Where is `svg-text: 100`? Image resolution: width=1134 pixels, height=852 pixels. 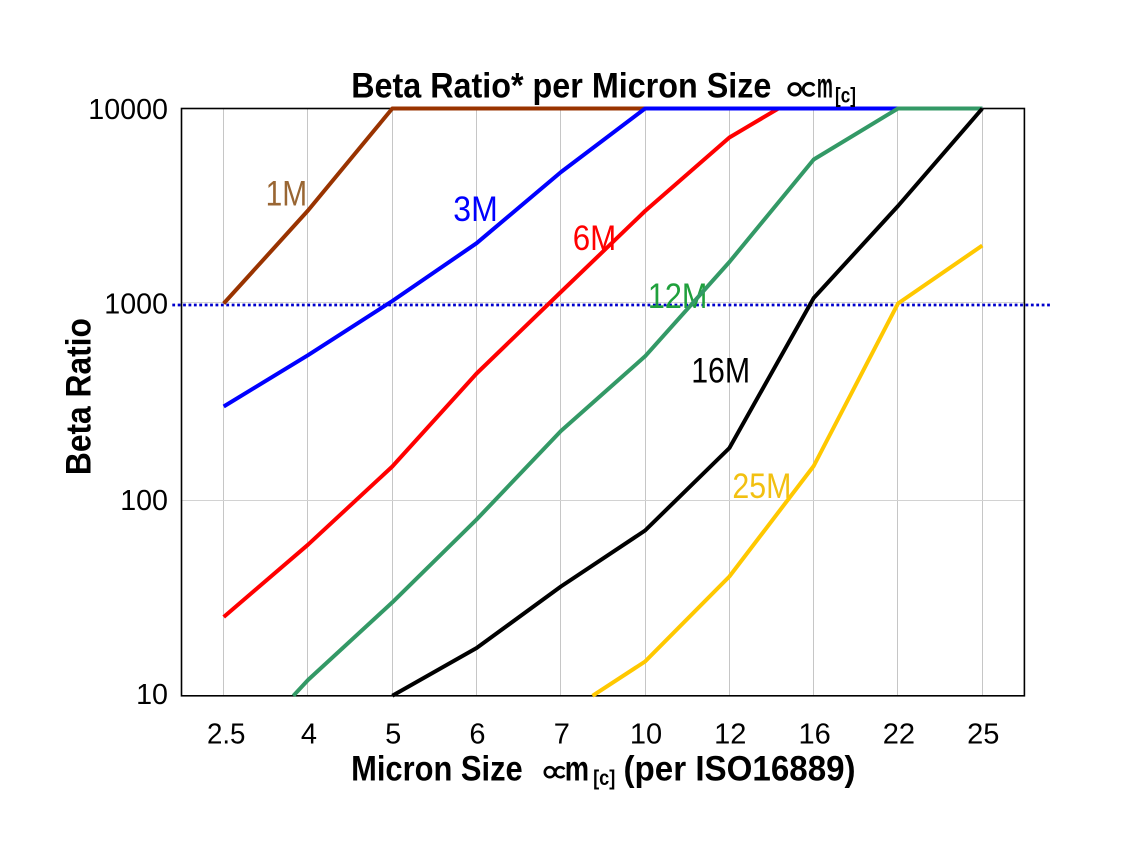 svg-text: 100 is located at coordinates (144, 501).